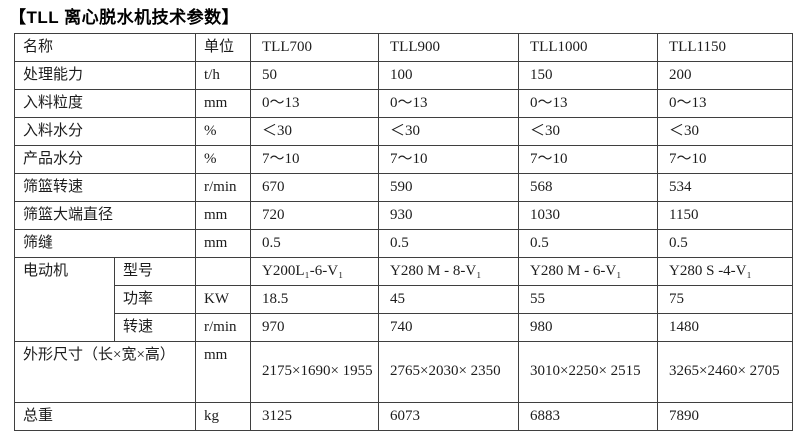  Describe the element at coordinates (105, 103) in the screenshot. I see `param-name-cell: 入料粒度` at that location.